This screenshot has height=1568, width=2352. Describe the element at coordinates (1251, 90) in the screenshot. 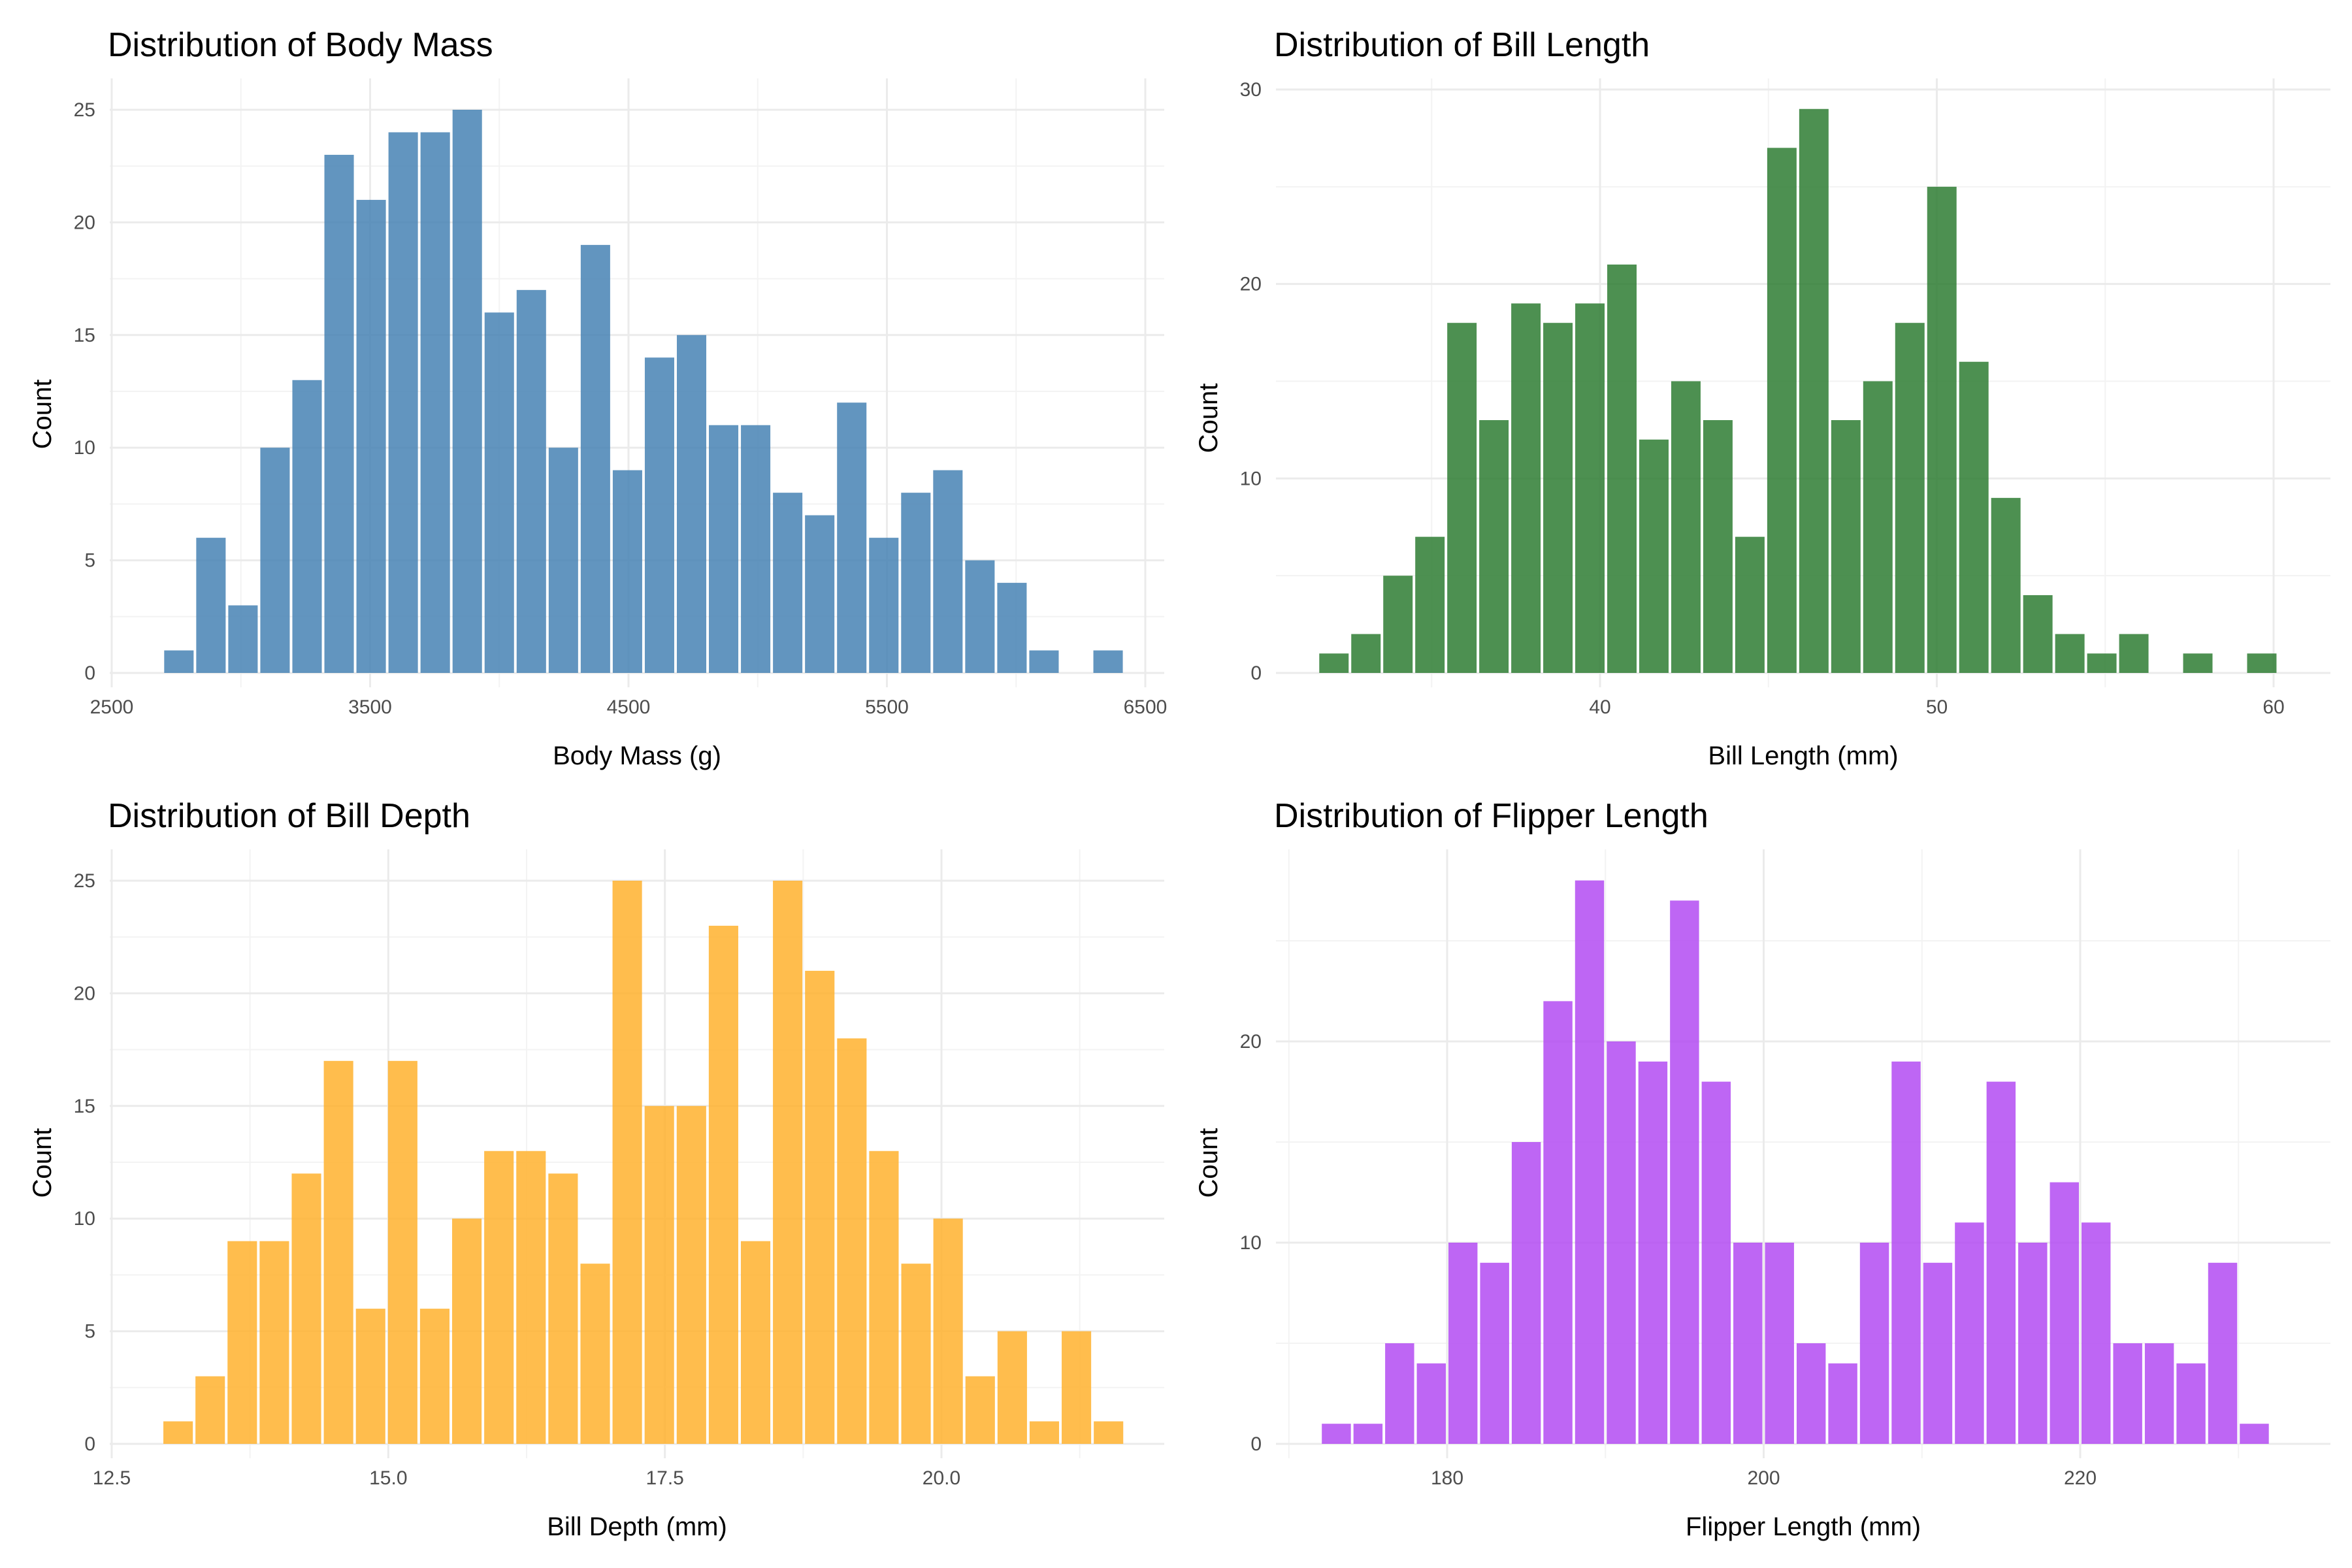

I see `y-tick-label: 30` at that location.